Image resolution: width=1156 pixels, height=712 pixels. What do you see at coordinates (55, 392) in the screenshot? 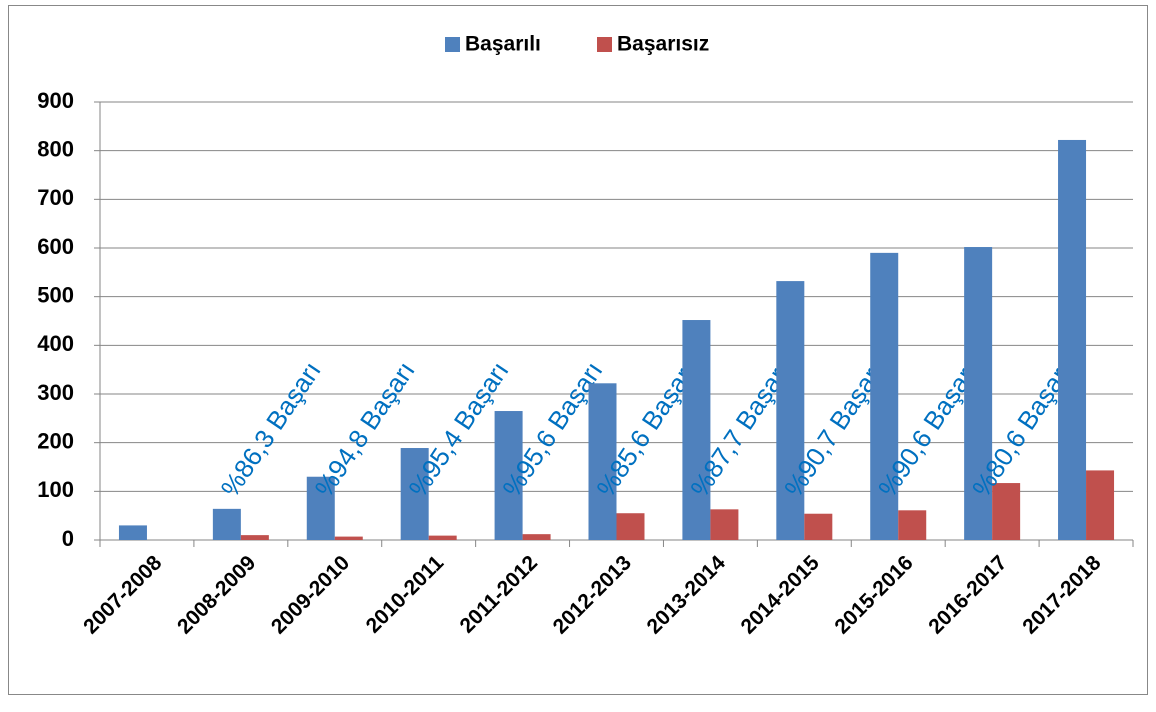
I see `y-tick-label: 300` at bounding box center [55, 392].